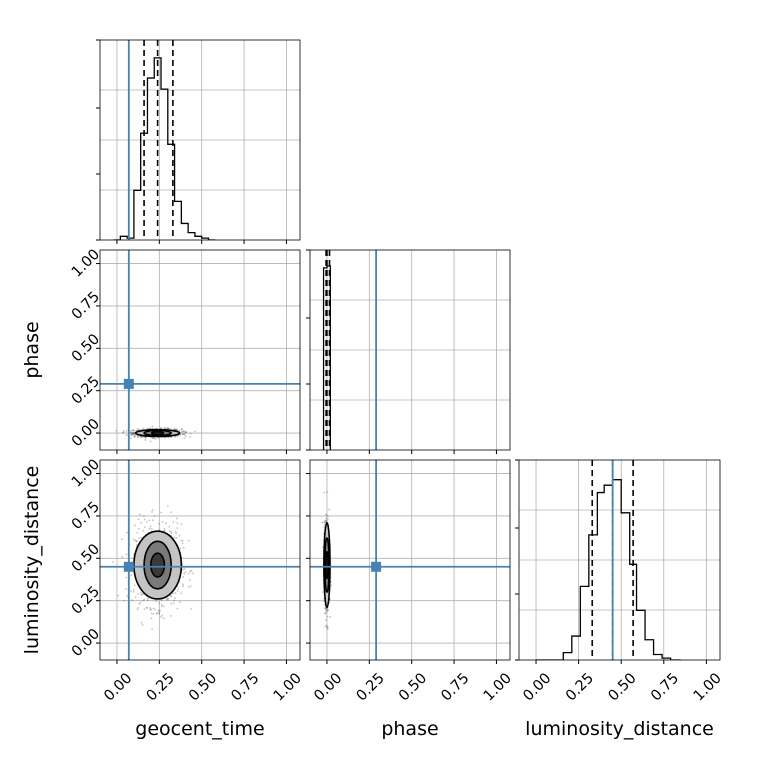 The height and width of the screenshot is (760, 760). What do you see at coordinates (619, 729) in the screenshot?
I see `x-axis-label: luminosity_distance` at bounding box center [619, 729].